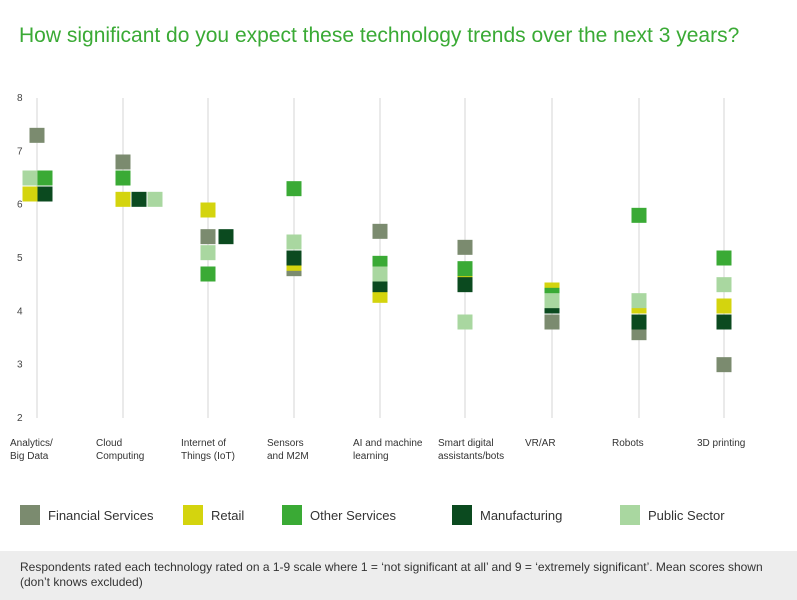  What do you see at coordinates (120, 450) in the screenshot?
I see `x-category-label: Cloud Computing` at bounding box center [120, 450].